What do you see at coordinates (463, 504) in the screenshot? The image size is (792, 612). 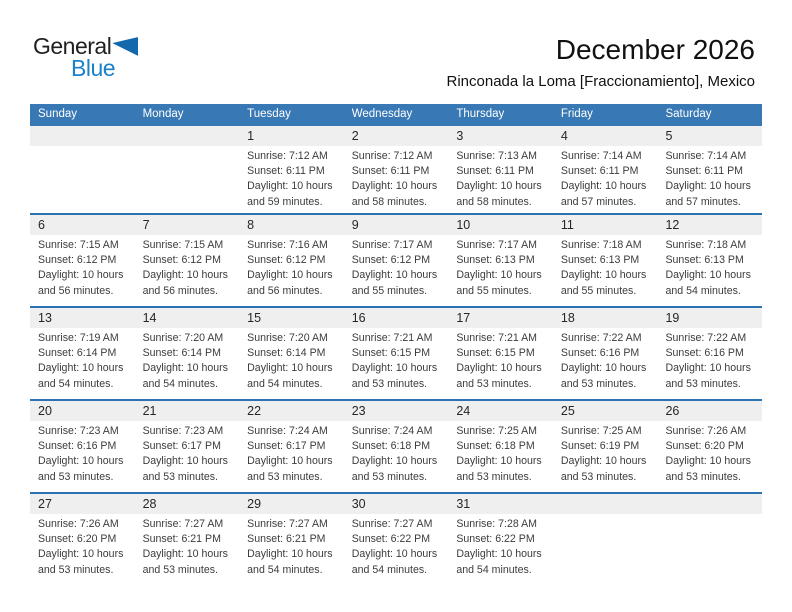 I see `day-number: 31` at bounding box center [463, 504].